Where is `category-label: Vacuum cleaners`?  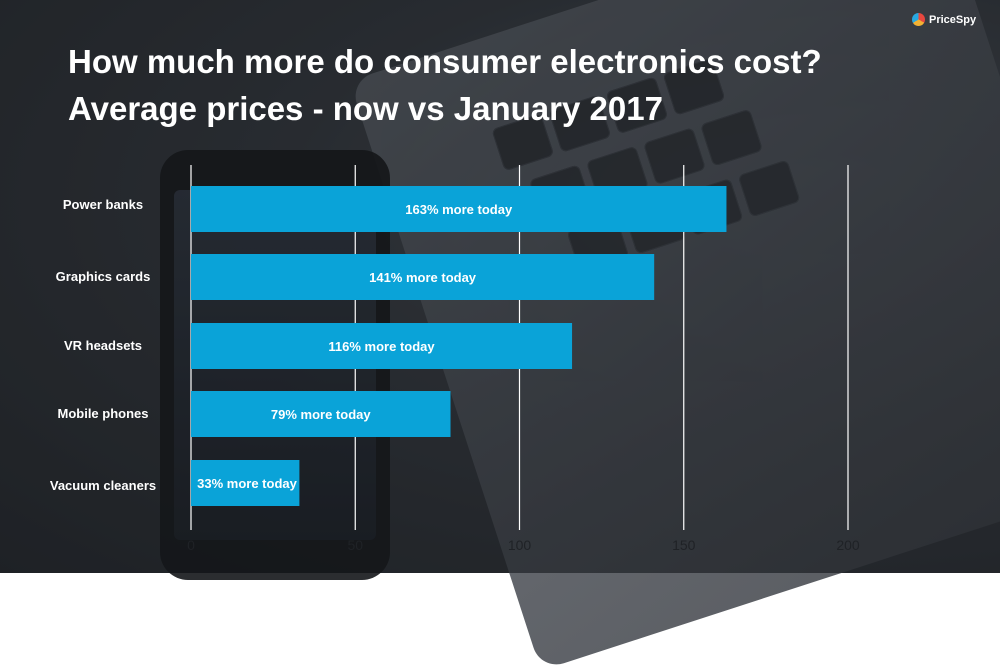
category-label: Vacuum cleaners is located at coordinates (103, 485).